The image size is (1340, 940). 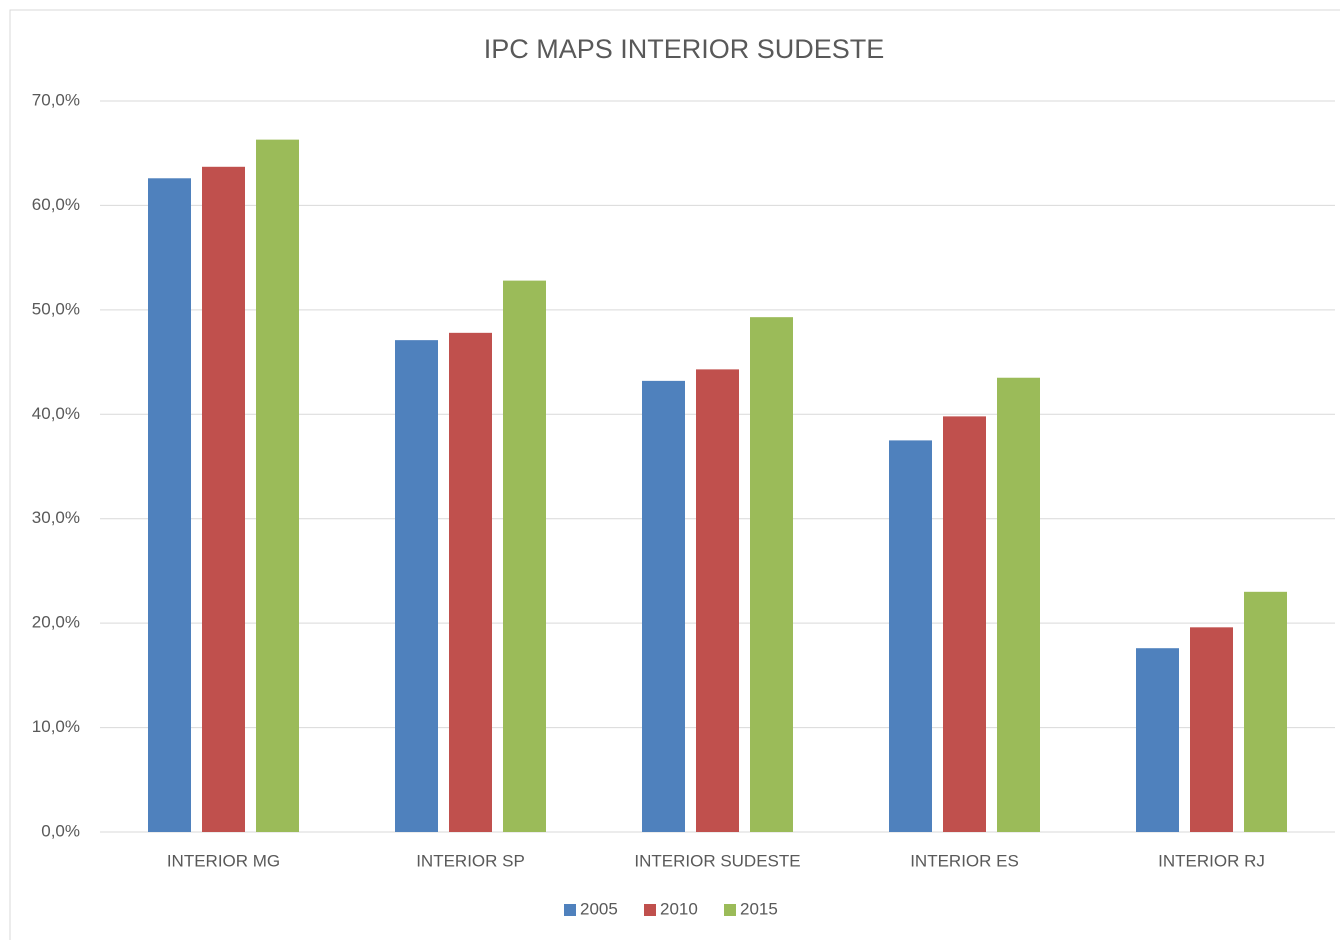 What do you see at coordinates (684, 49) in the screenshot?
I see `chart-title: IPC MAPS INTERIOR SUDESTE` at bounding box center [684, 49].